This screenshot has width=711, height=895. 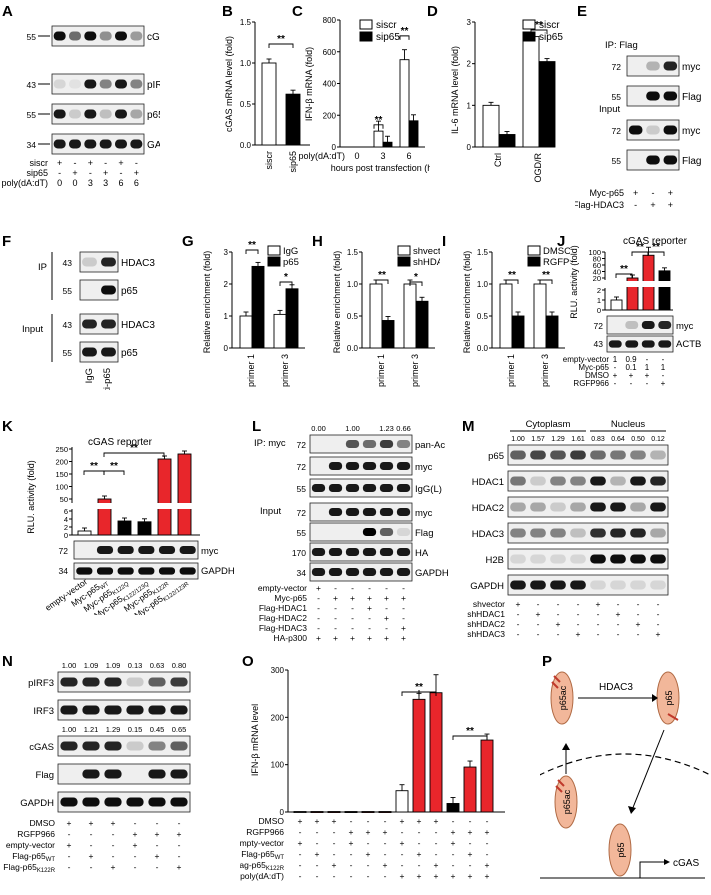 I want to click on panel-o-sig-label: **, so click(x=419, y=687).